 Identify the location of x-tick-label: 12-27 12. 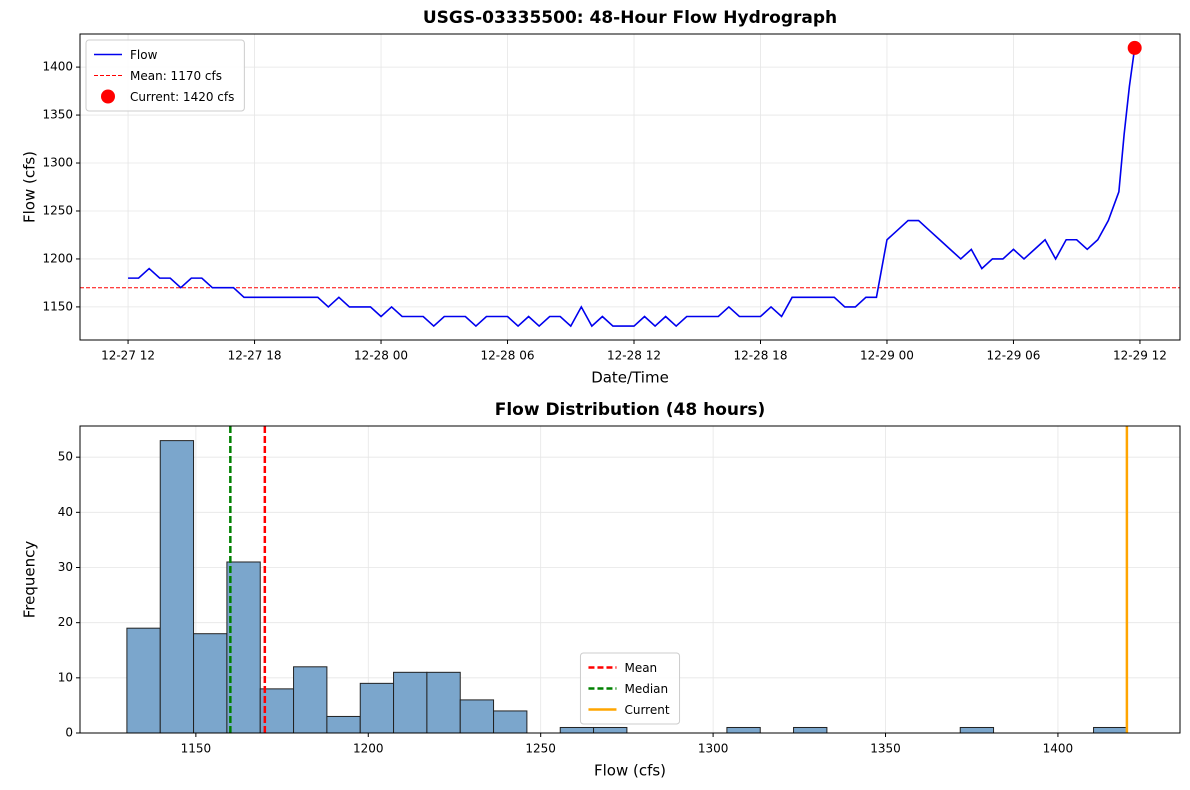
(128, 356).